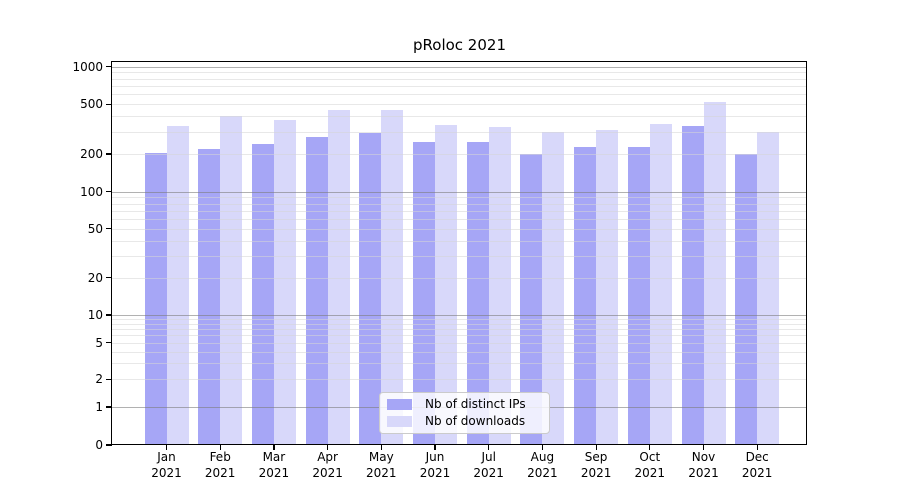 This screenshot has width=900, height=500. What do you see at coordinates (327, 465) in the screenshot?
I see `x-tick-label-apr: Apr 2021` at bounding box center [327, 465].